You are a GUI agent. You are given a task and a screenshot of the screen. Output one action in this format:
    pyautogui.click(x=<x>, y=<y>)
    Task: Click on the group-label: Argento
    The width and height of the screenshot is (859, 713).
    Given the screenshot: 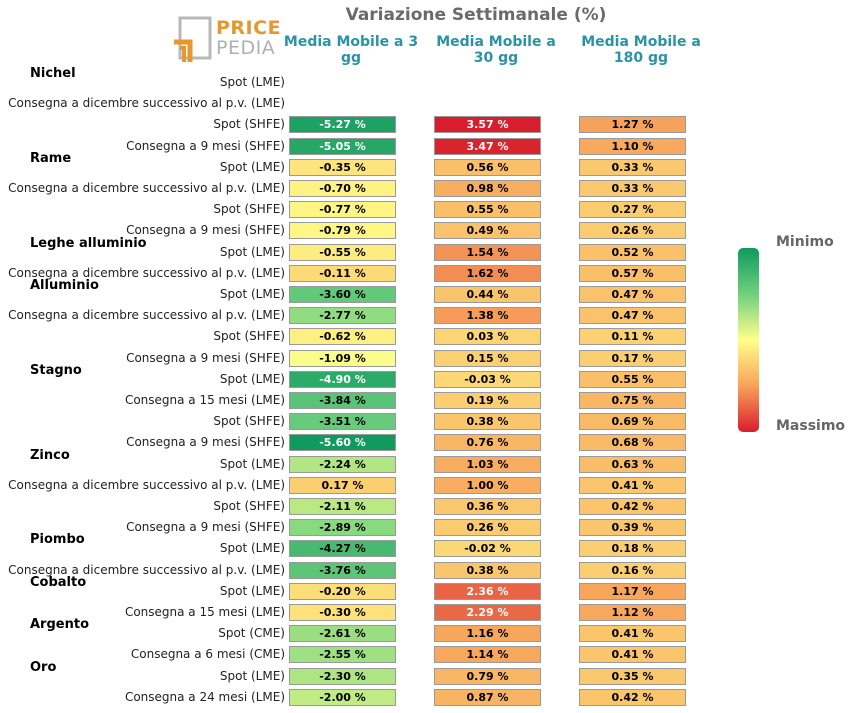 What is the action you would take?
    pyautogui.click(x=59, y=625)
    